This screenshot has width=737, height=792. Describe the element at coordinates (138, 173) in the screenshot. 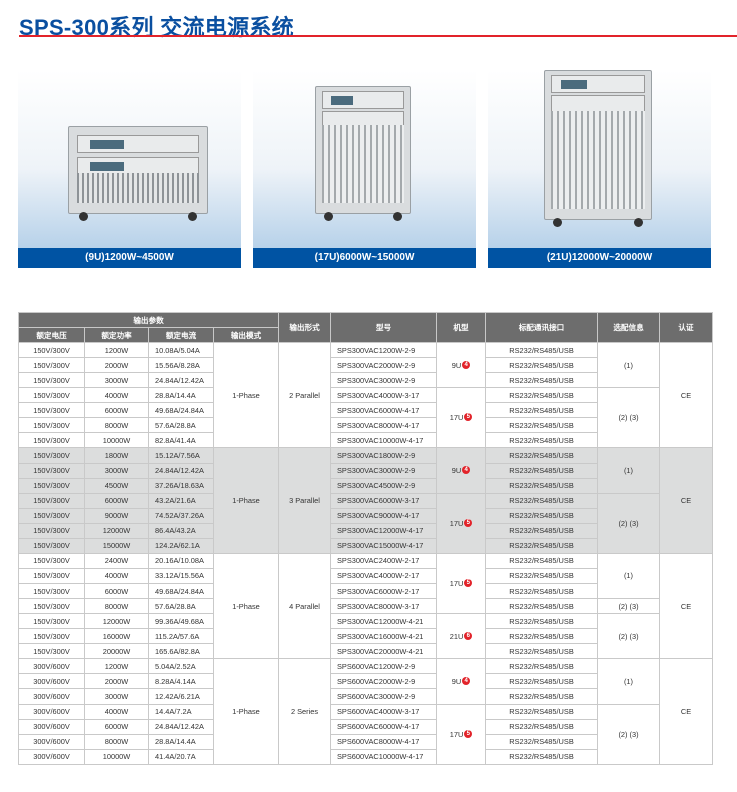

I see `cabinet-9u-illustration` at that location.